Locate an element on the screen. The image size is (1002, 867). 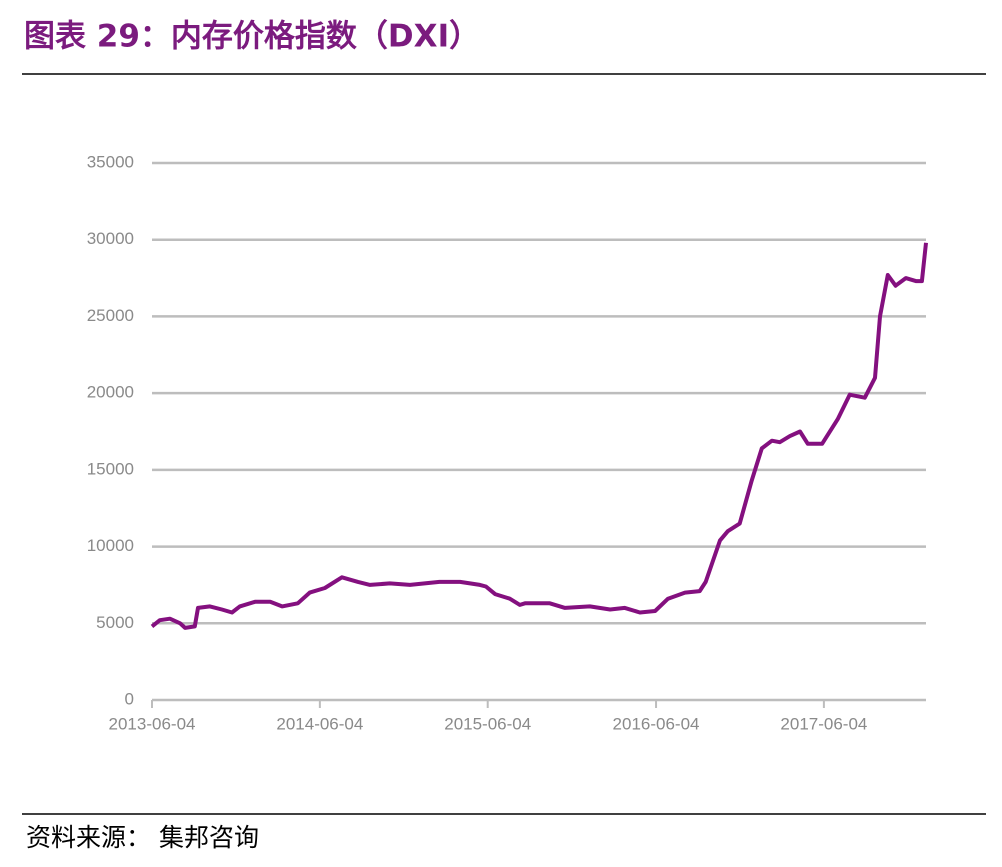
source-note: 资料来源： 集邦咨询 is located at coordinates (142, 837).